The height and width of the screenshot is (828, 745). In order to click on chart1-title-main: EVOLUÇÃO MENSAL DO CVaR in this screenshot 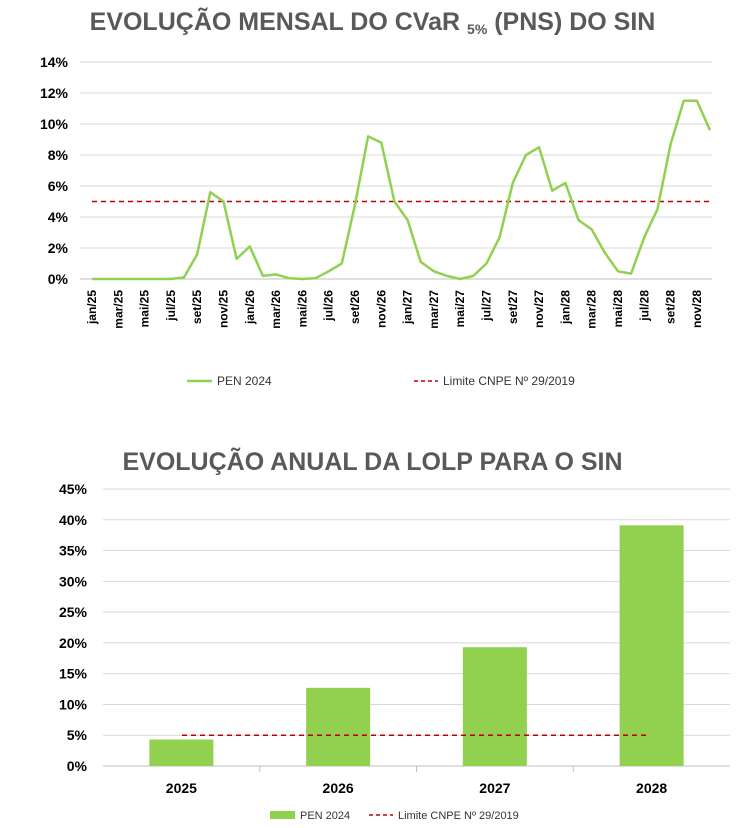, I will do `click(275, 22)`.